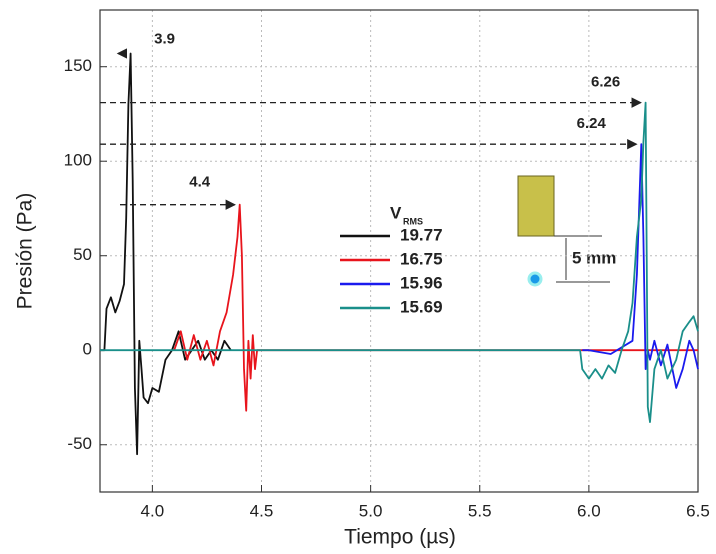 This screenshot has height=554, width=716. Describe the element at coordinates (79, 443) in the screenshot. I see `y-tick-label: -50` at that location.